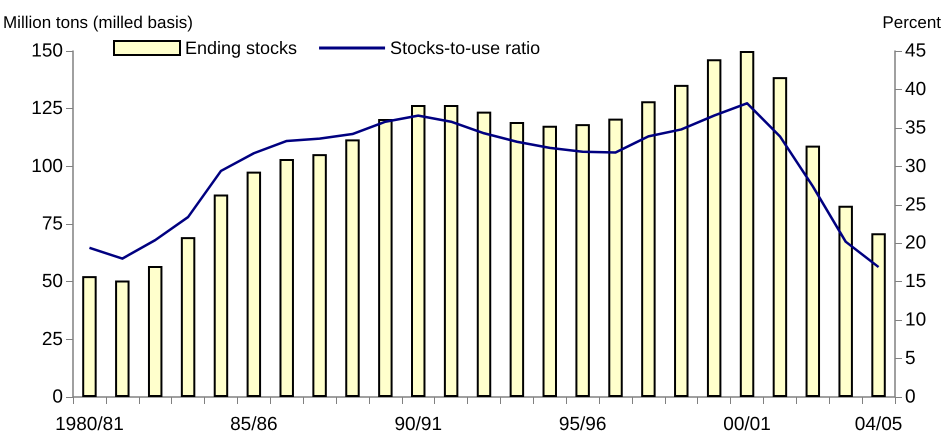 This screenshot has width=944, height=439. What do you see at coordinates (915, 281) in the screenshot?
I see `y2-tick-label: 15` at bounding box center [915, 281].